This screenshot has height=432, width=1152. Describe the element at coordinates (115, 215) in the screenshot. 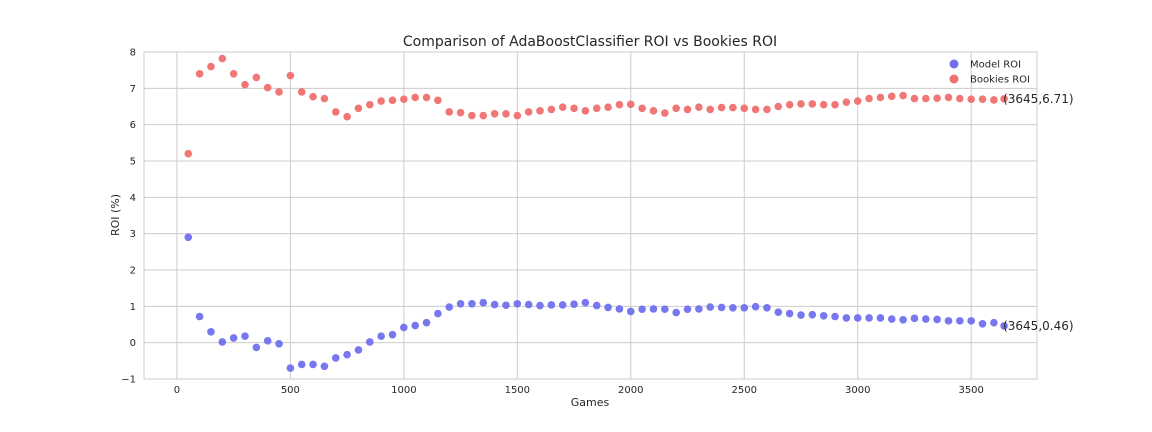

I see `y-axis-label: ROI (%)` at that location.